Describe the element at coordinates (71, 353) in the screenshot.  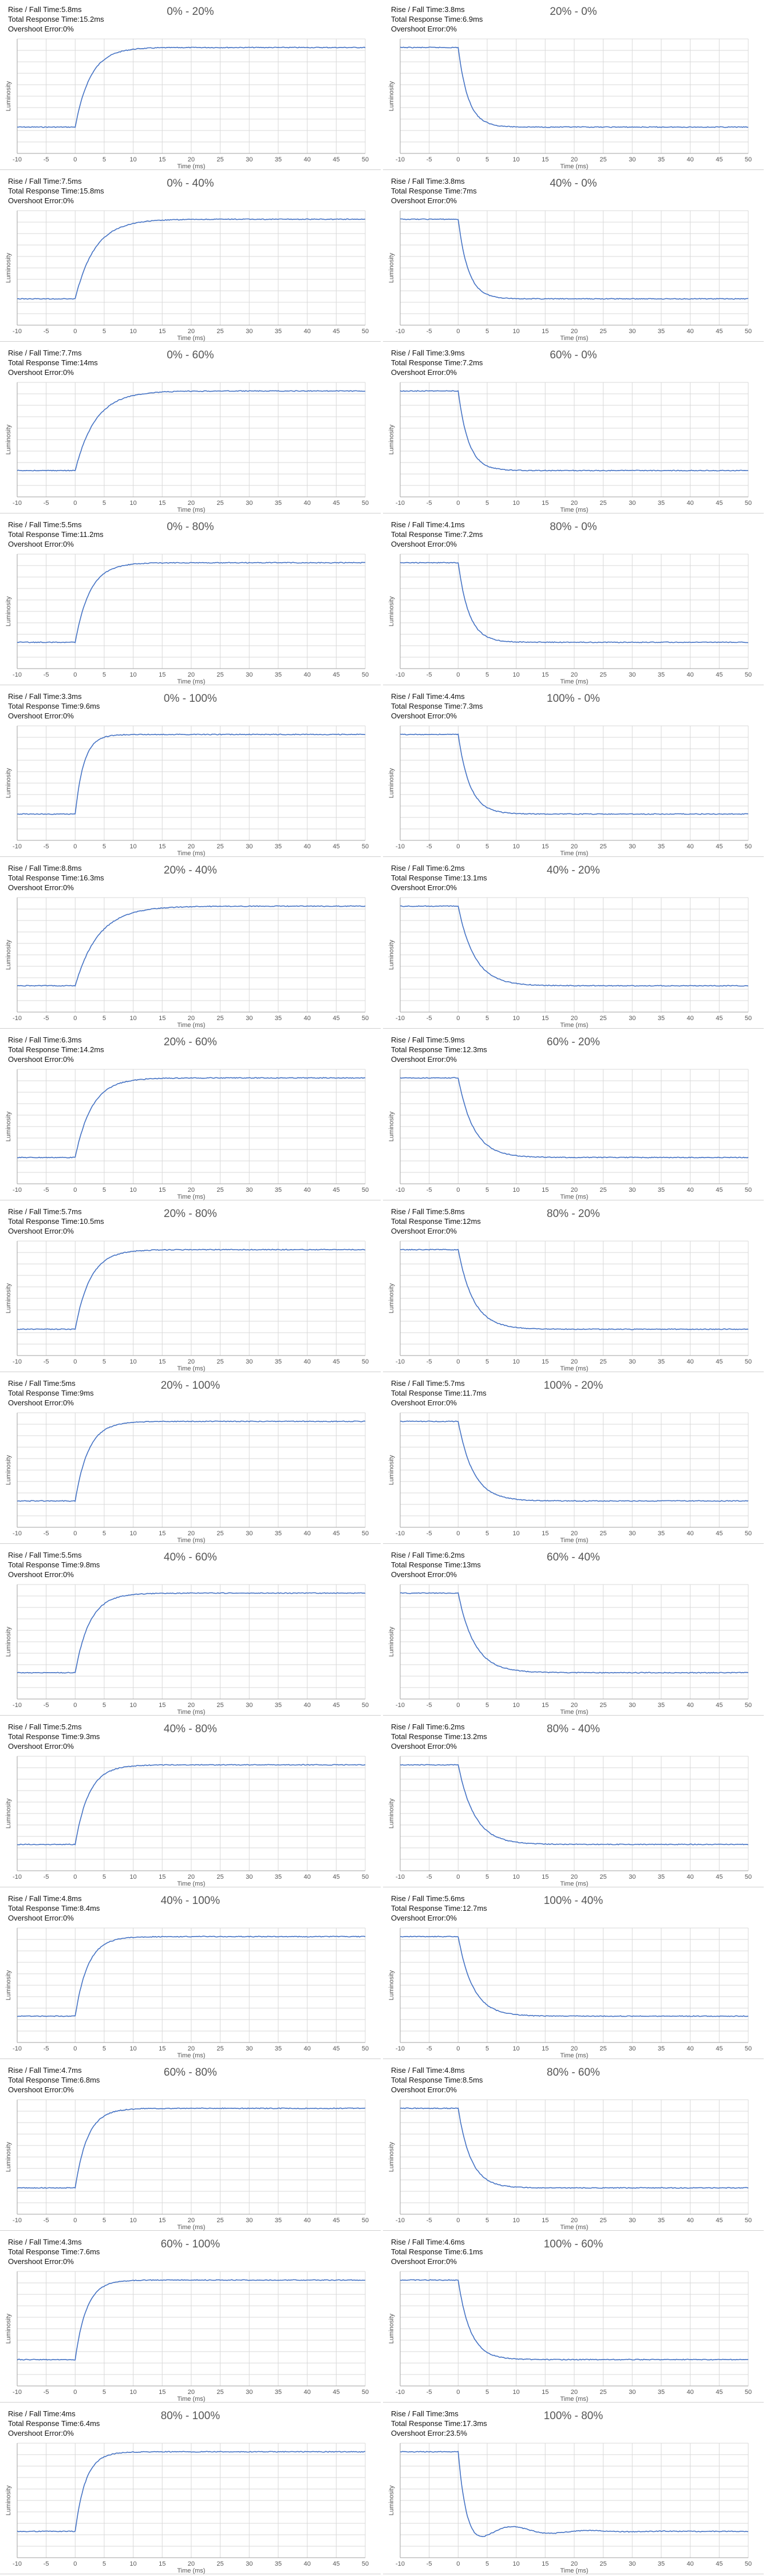
I see `rise-fall-value: 7.7ms` at that location.